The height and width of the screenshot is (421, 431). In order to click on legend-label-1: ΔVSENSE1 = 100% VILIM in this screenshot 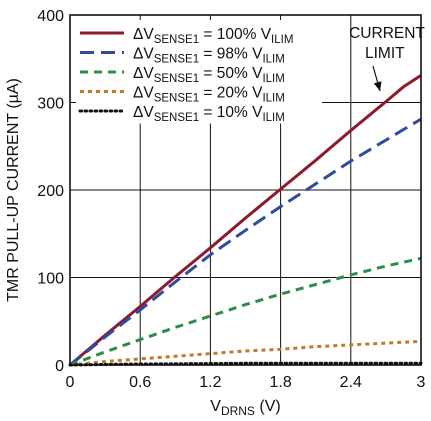, I will do `click(213, 36)`.